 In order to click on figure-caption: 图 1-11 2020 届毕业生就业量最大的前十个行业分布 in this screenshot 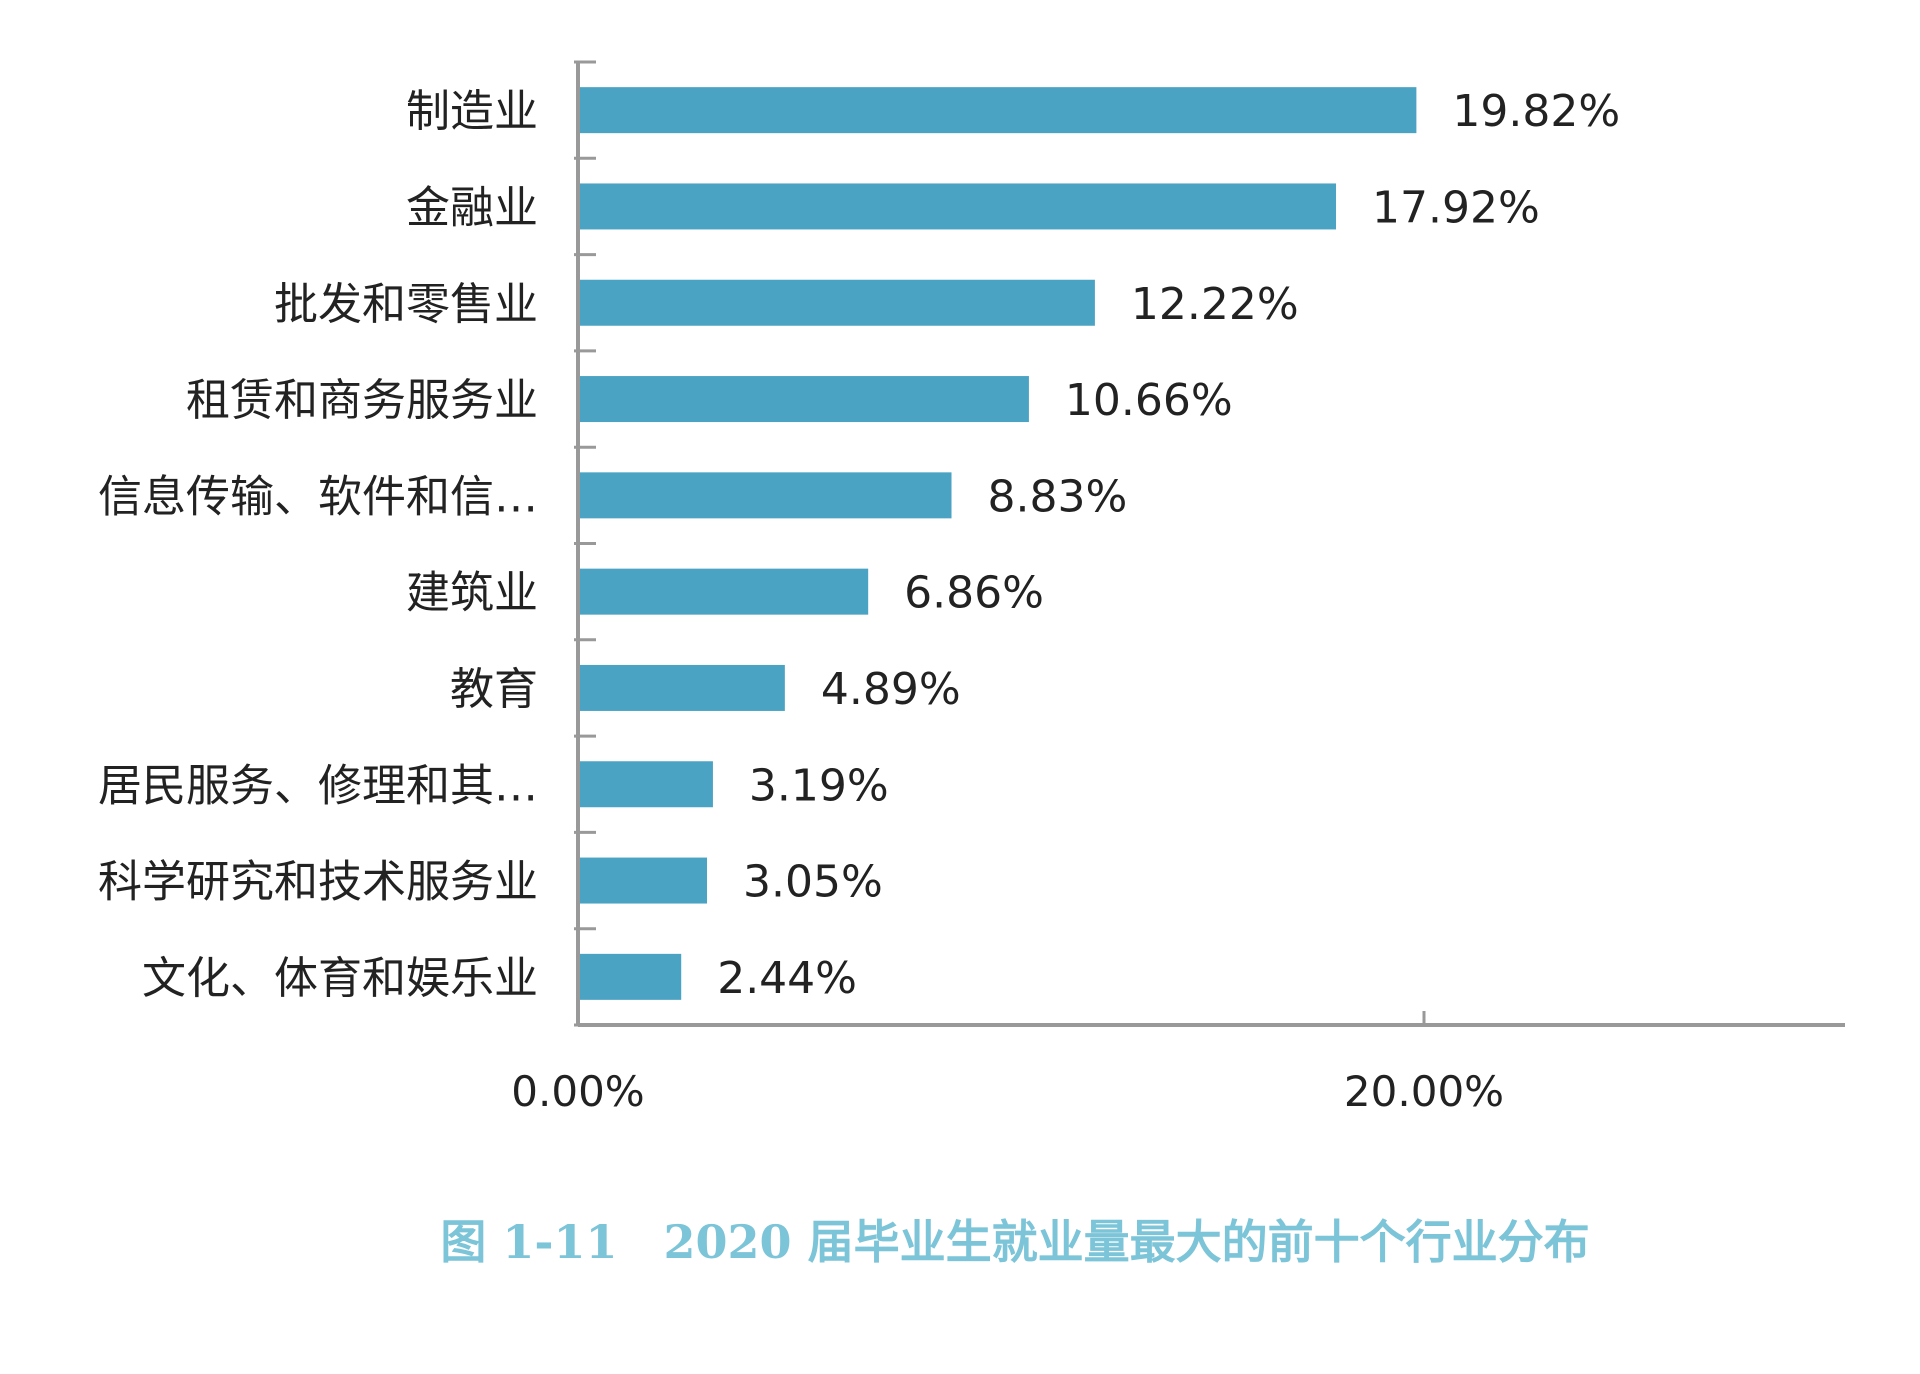, I will do `click(1014, 1242)`.